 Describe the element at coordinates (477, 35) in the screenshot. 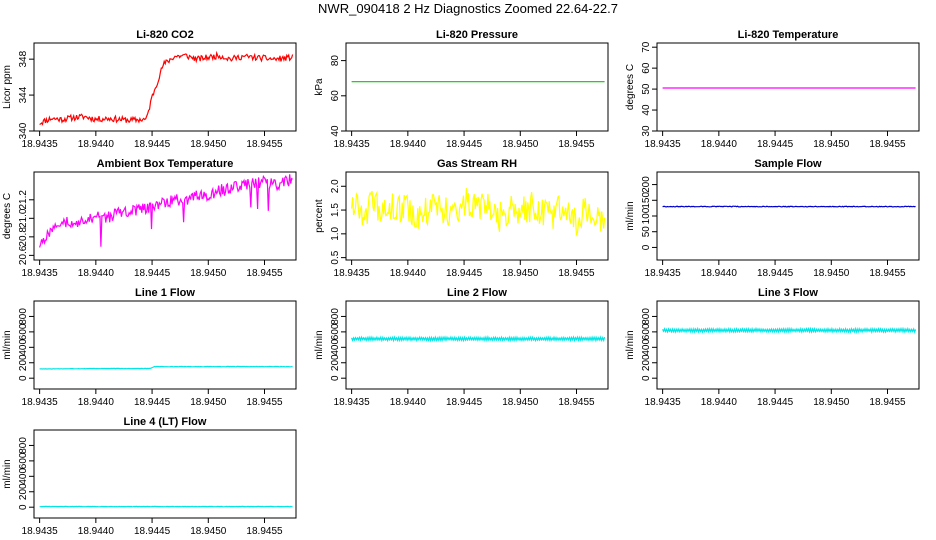

I see `panel-title: Li-820 Pressure` at that location.